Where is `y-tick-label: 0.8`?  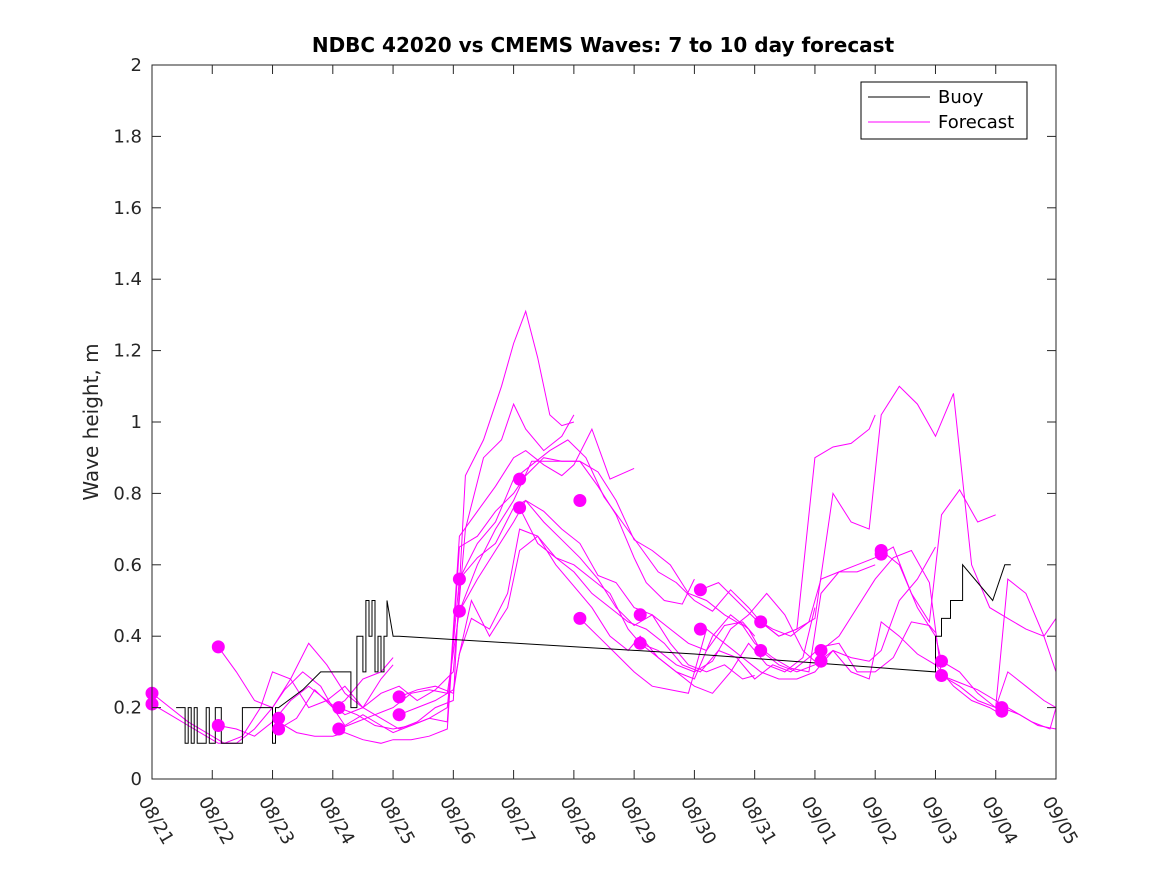
y-tick-label: 0.8 is located at coordinates (127, 493).